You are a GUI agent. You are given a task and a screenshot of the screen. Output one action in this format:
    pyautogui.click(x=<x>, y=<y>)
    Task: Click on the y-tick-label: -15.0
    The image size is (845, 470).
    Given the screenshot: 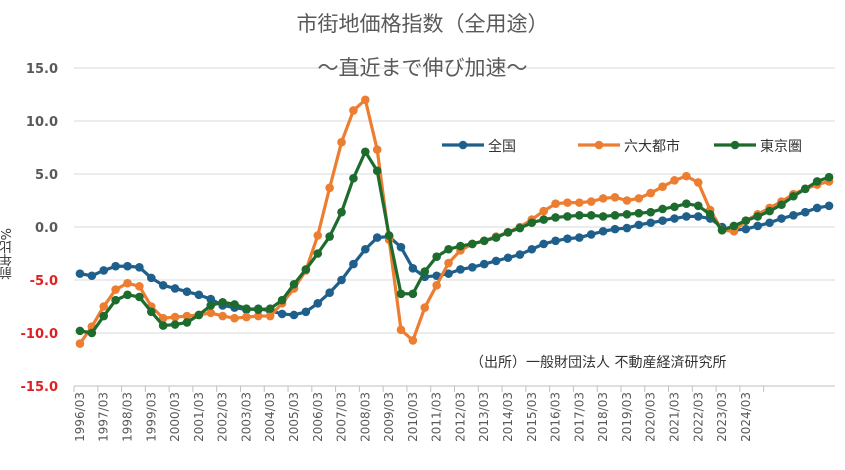 What is the action you would take?
    pyautogui.click(x=39, y=387)
    